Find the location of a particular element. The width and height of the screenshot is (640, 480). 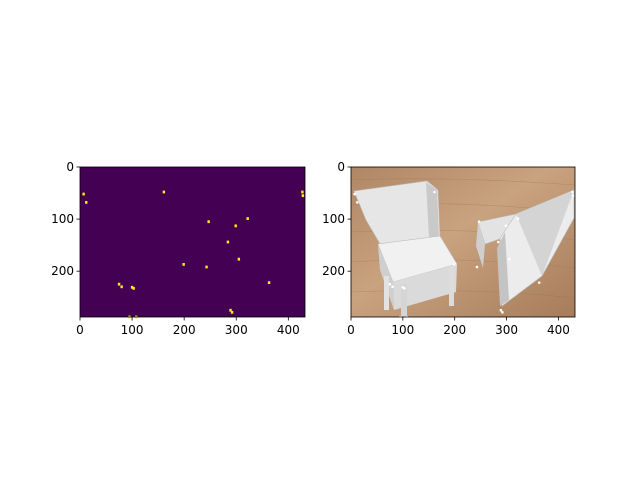

photo-keypoints is located at coordinates (464, 254).